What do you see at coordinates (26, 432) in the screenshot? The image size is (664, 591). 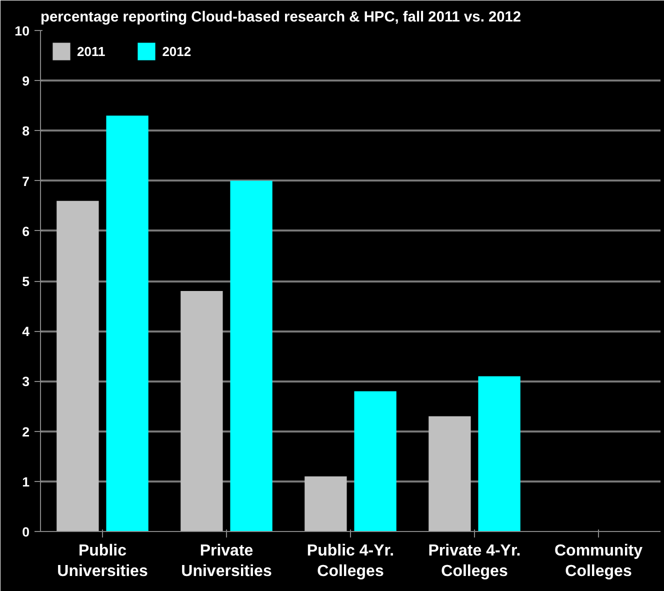 I see `y-tick-label: 2` at bounding box center [26, 432].